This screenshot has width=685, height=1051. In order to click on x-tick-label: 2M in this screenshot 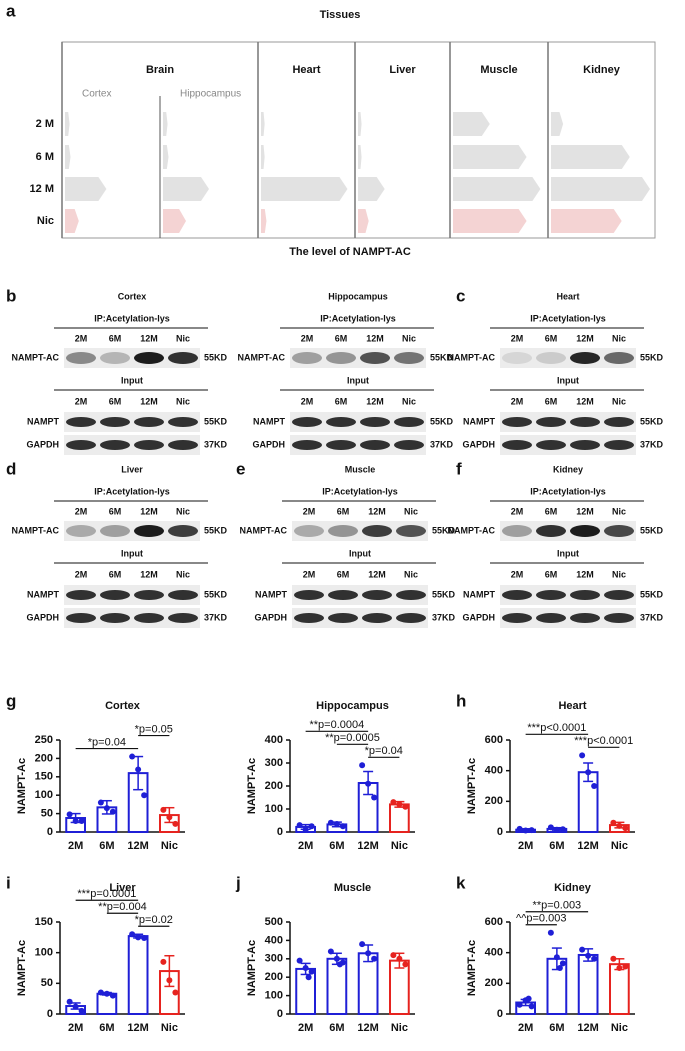, I will do `click(75, 1028)`.